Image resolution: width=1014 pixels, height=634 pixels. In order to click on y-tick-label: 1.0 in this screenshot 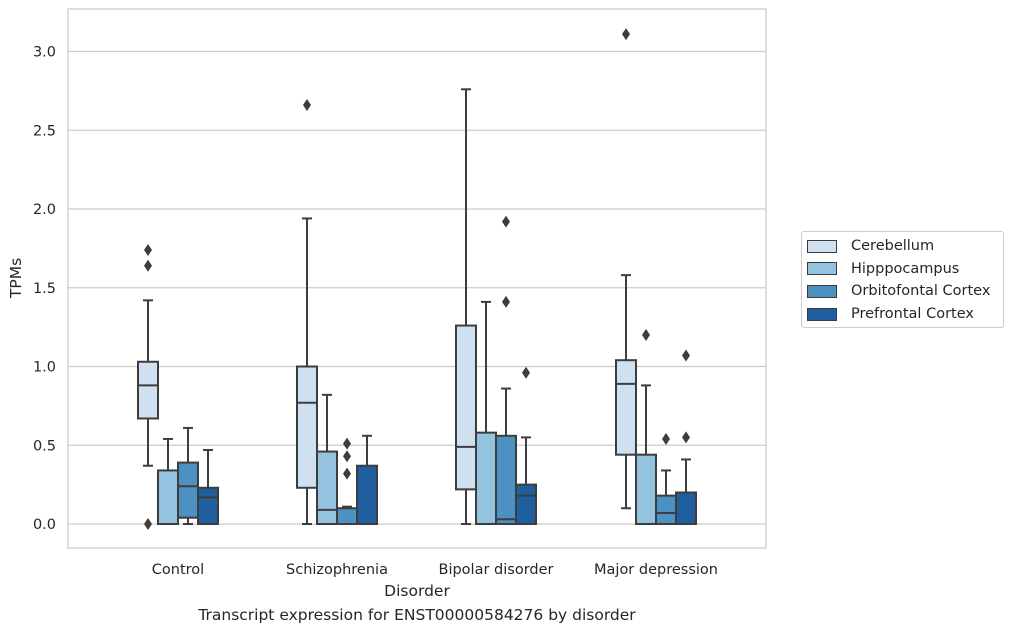, I will do `click(44, 368)`.